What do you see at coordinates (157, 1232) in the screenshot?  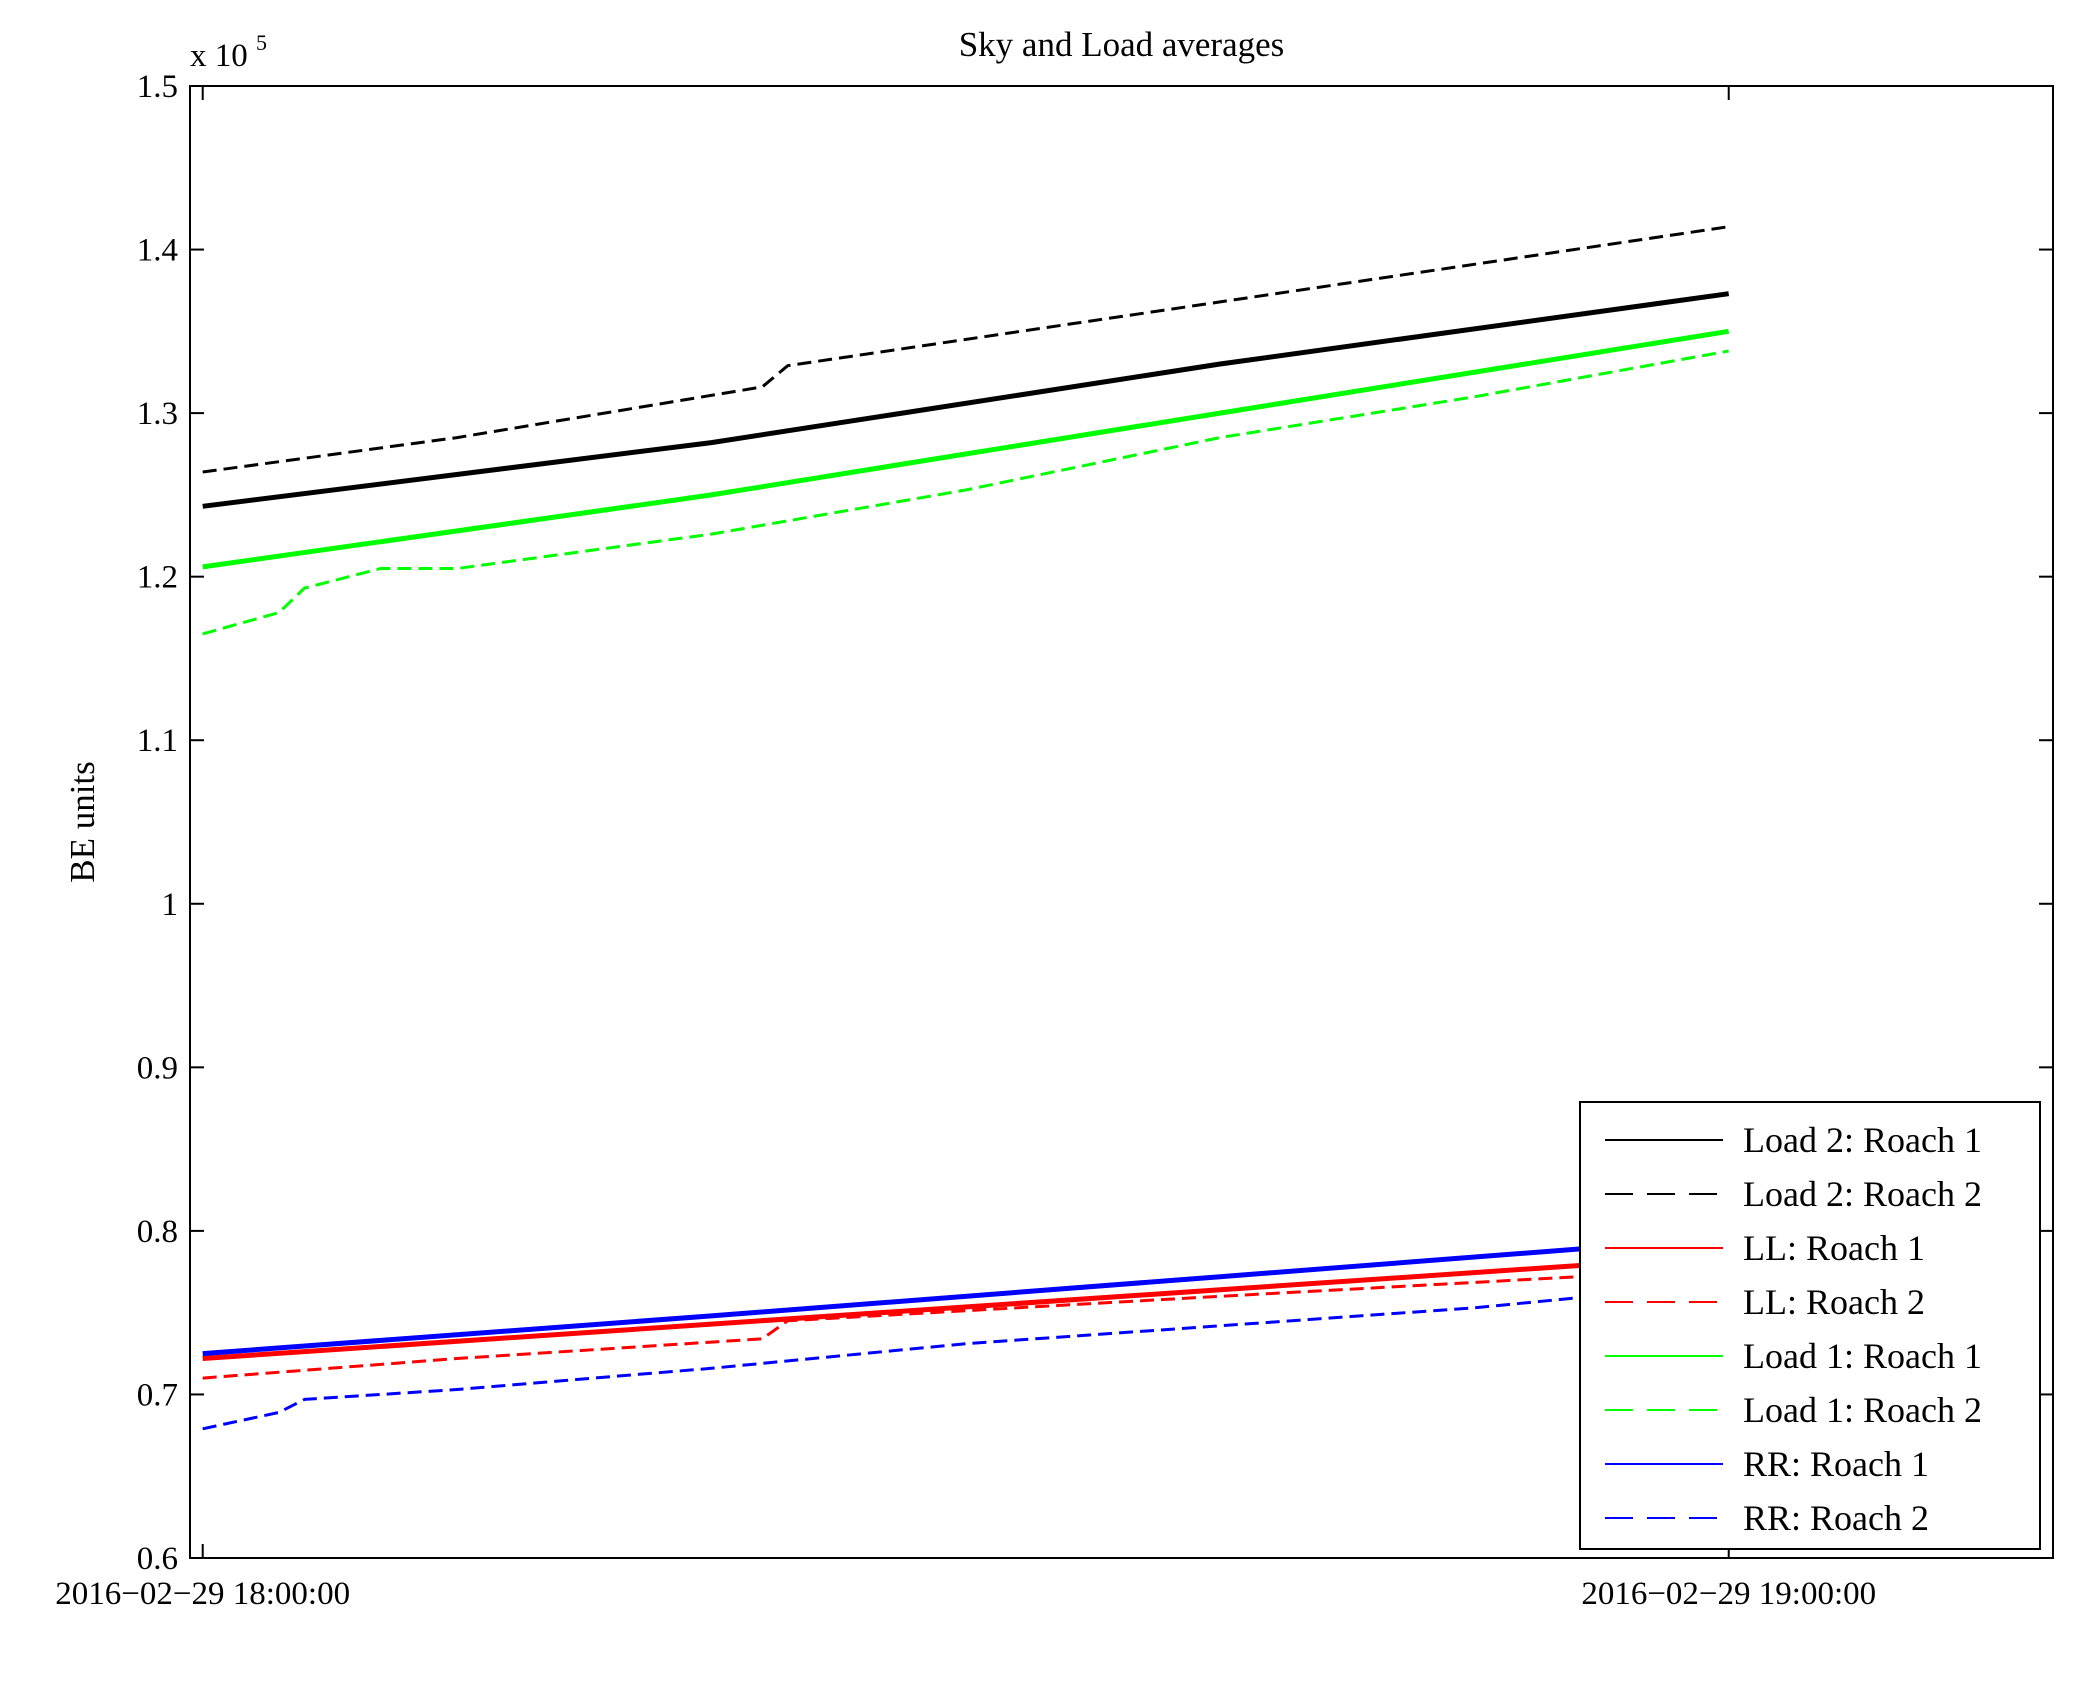 I see `y-tick-label: 0.8` at bounding box center [157, 1232].